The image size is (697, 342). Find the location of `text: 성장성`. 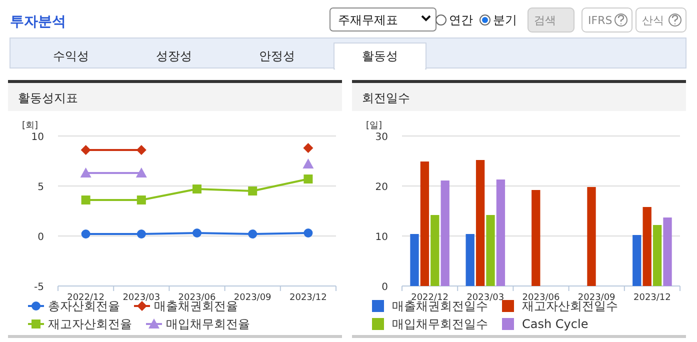

text: 성장성 is located at coordinates (174, 56).